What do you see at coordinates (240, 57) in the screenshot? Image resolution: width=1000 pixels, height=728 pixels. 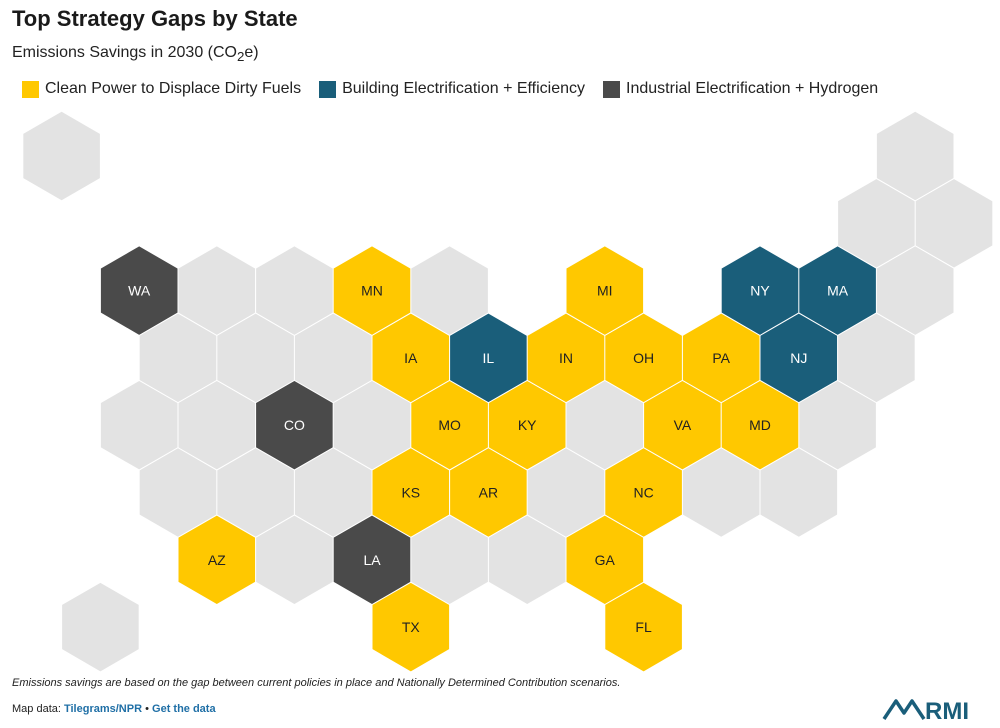 I see `subtitle-subscript: 2` at bounding box center [240, 57].